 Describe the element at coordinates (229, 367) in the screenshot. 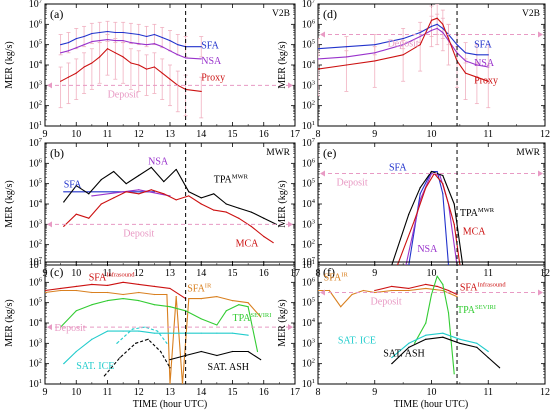

I see `label-sat-ash: SAT. ASH` at that location.